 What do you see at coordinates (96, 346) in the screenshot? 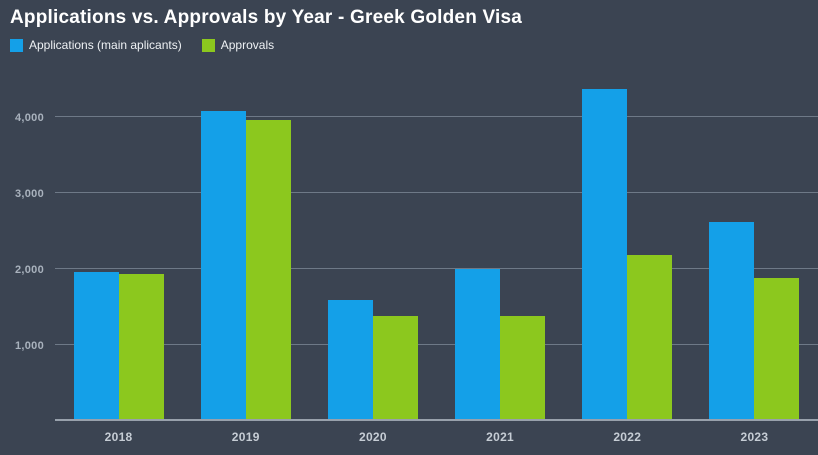
I see `bar-applications-main-aplicants-2018` at bounding box center [96, 346].